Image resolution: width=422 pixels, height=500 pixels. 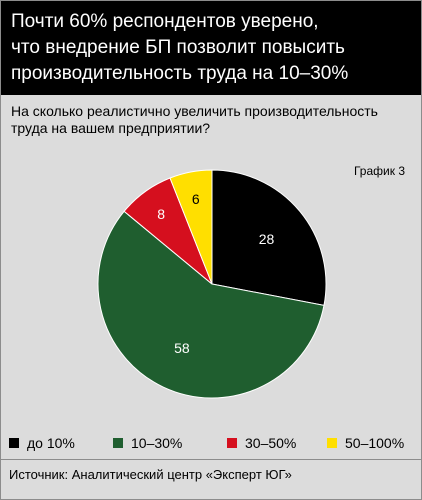 I want to click on legend-label: 10–30%, so click(x=157, y=443).